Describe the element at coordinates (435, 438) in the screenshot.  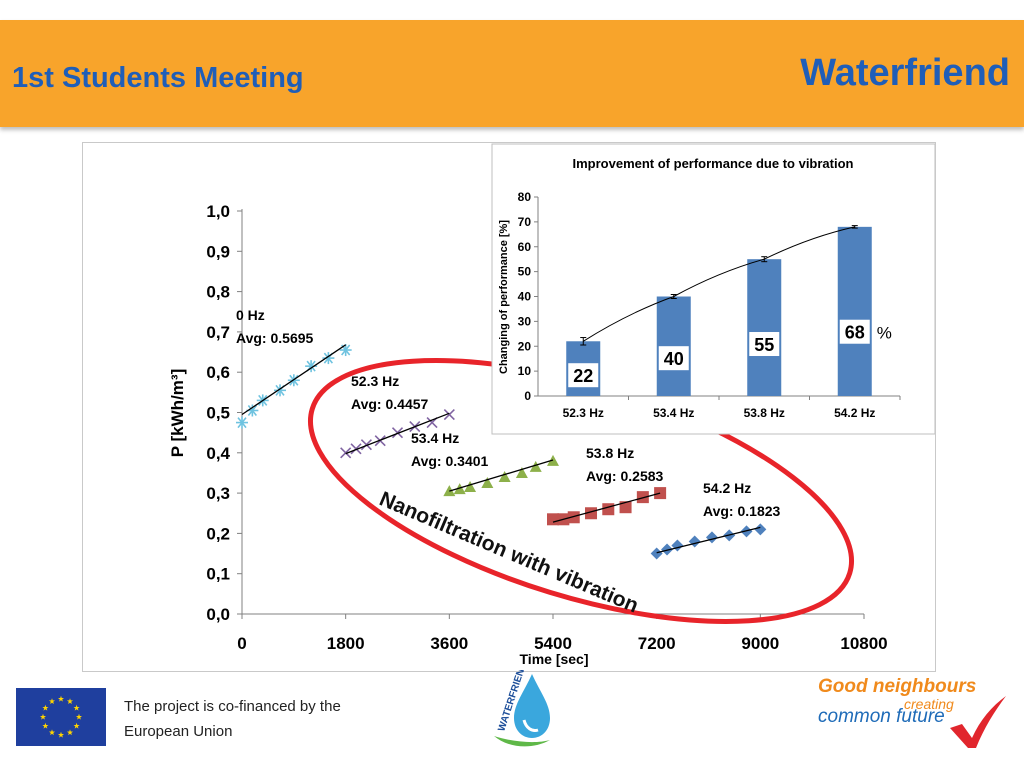
I see `series-name-label: 53.4 Hz` at that location.